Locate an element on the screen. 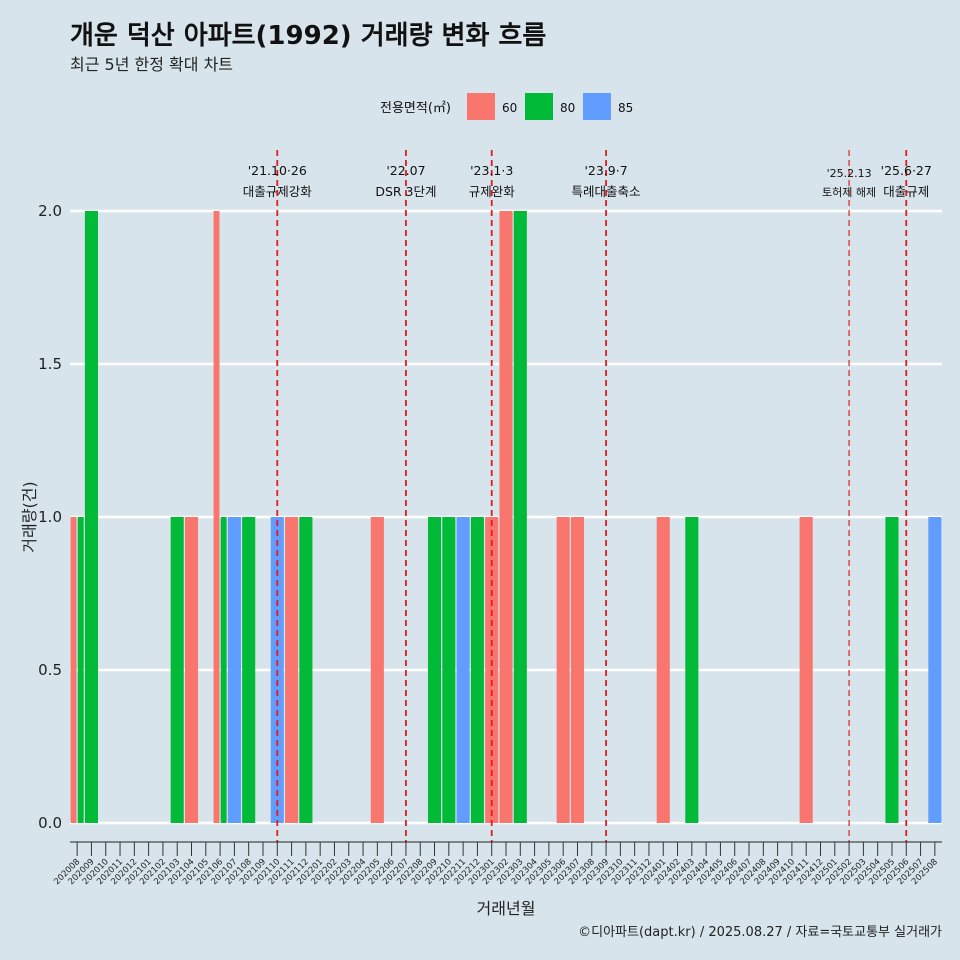  legend-label-85: 85 is located at coordinates (625, 108).